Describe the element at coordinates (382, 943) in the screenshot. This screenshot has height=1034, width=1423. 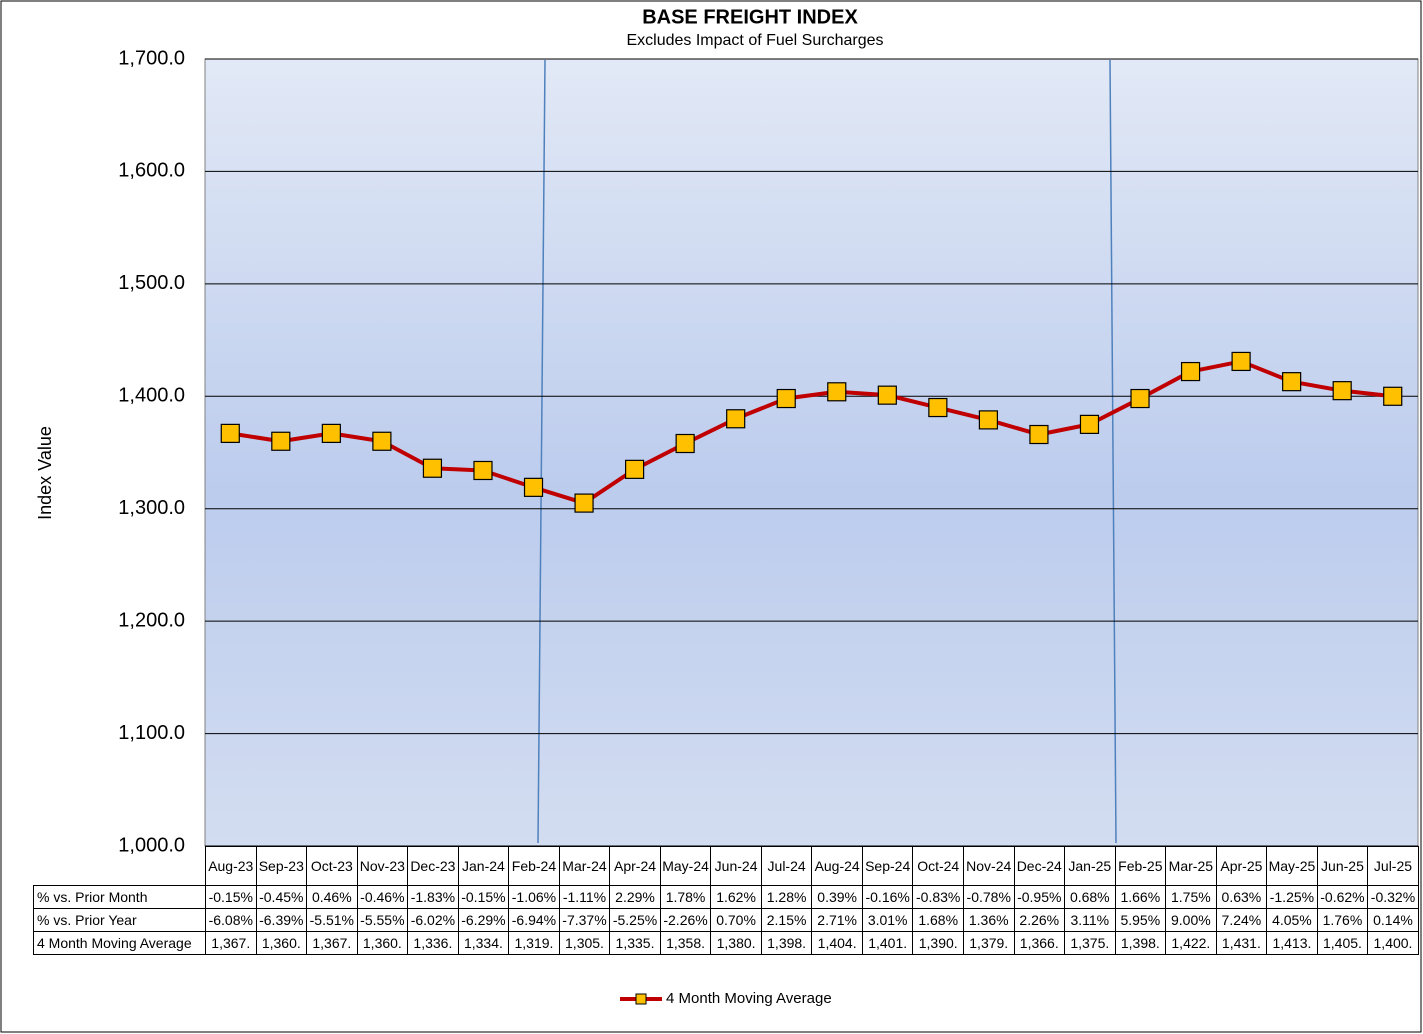
I see `table-cell: 1,360.` at that location.